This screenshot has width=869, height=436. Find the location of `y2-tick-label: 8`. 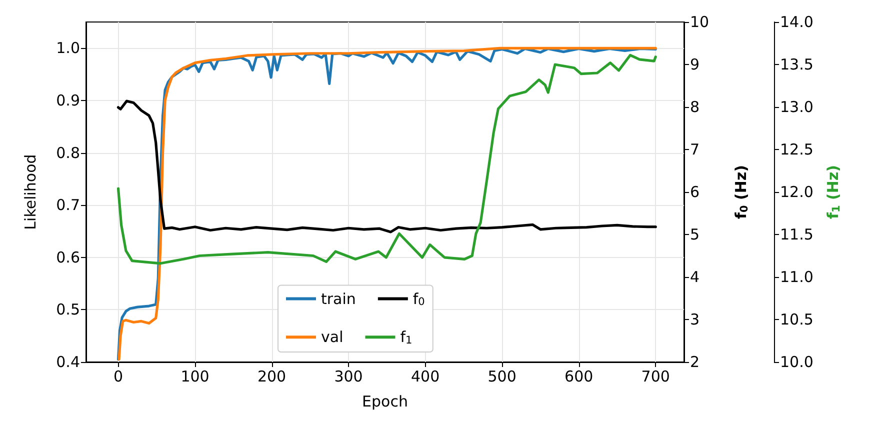

y2-tick-label: 8 is located at coordinates (695, 107).